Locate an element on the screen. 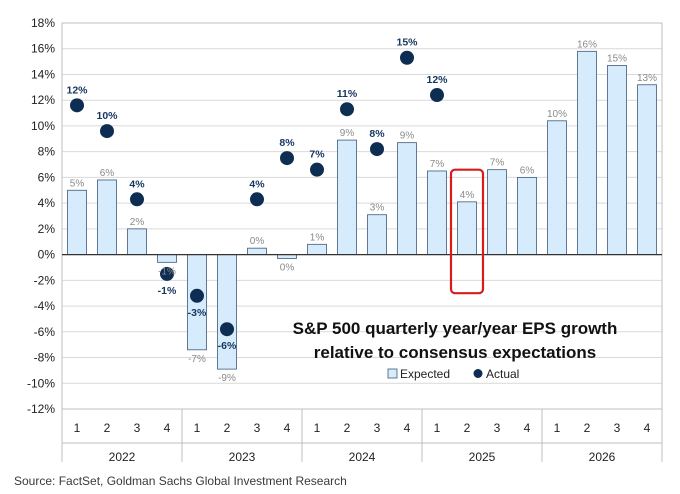  actual-label: 11% is located at coordinates (347, 94).